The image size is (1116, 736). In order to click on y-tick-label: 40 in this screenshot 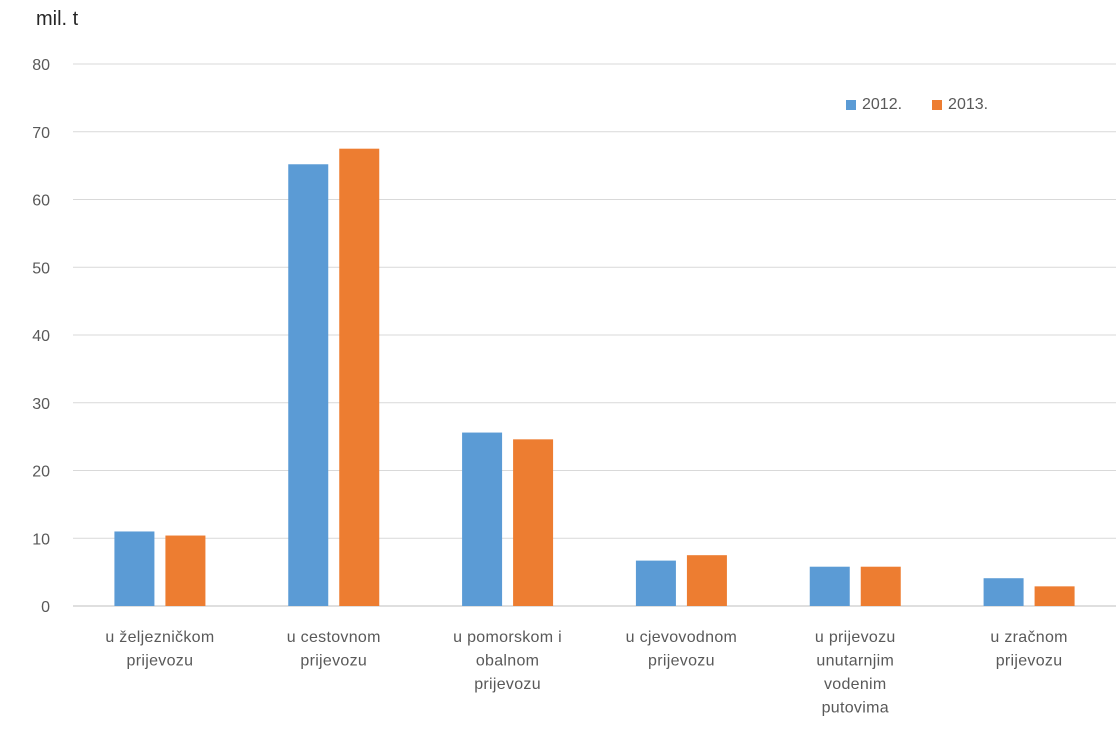, I will do `click(41, 336)`.